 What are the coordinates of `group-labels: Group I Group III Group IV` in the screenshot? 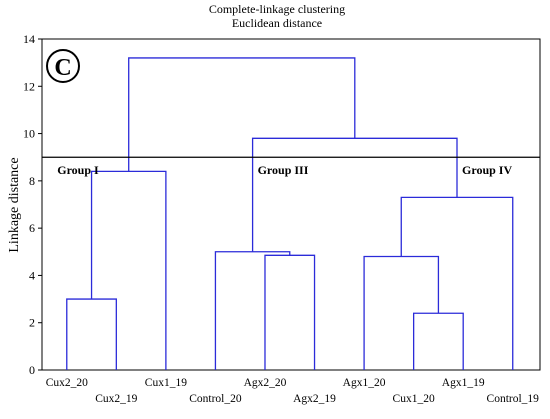 It's located at (284, 170).